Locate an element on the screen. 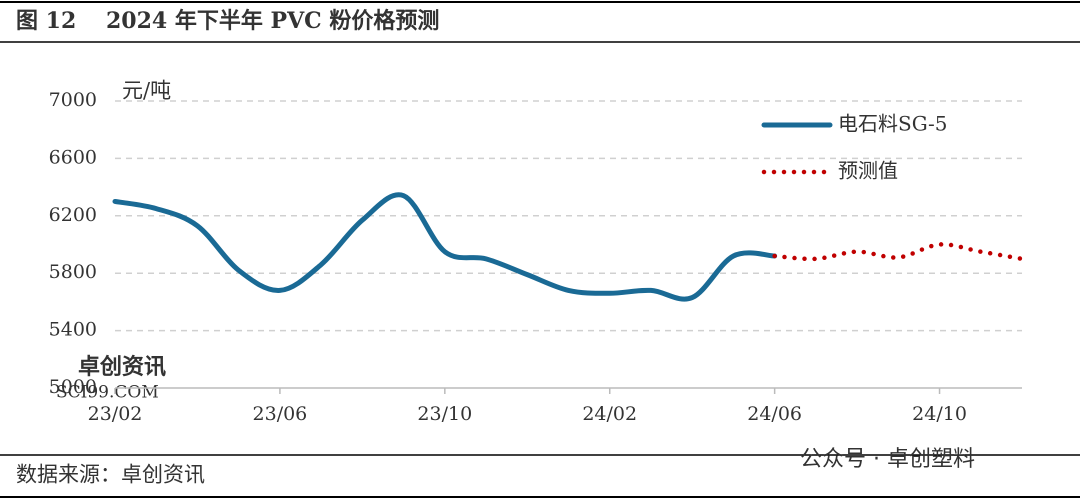 The image size is (1080, 500). figure-label: 图 12 is located at coordinates (46, 21).